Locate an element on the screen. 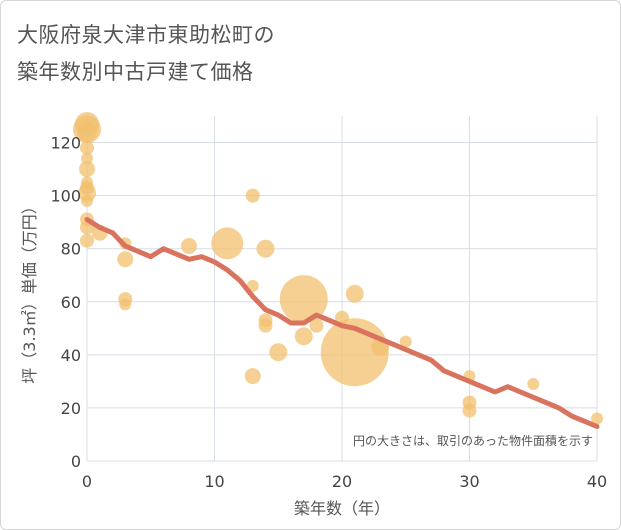 This screenshot has width=621, height=530. y-tick-label: 120 is located at coordinates (65, 143).